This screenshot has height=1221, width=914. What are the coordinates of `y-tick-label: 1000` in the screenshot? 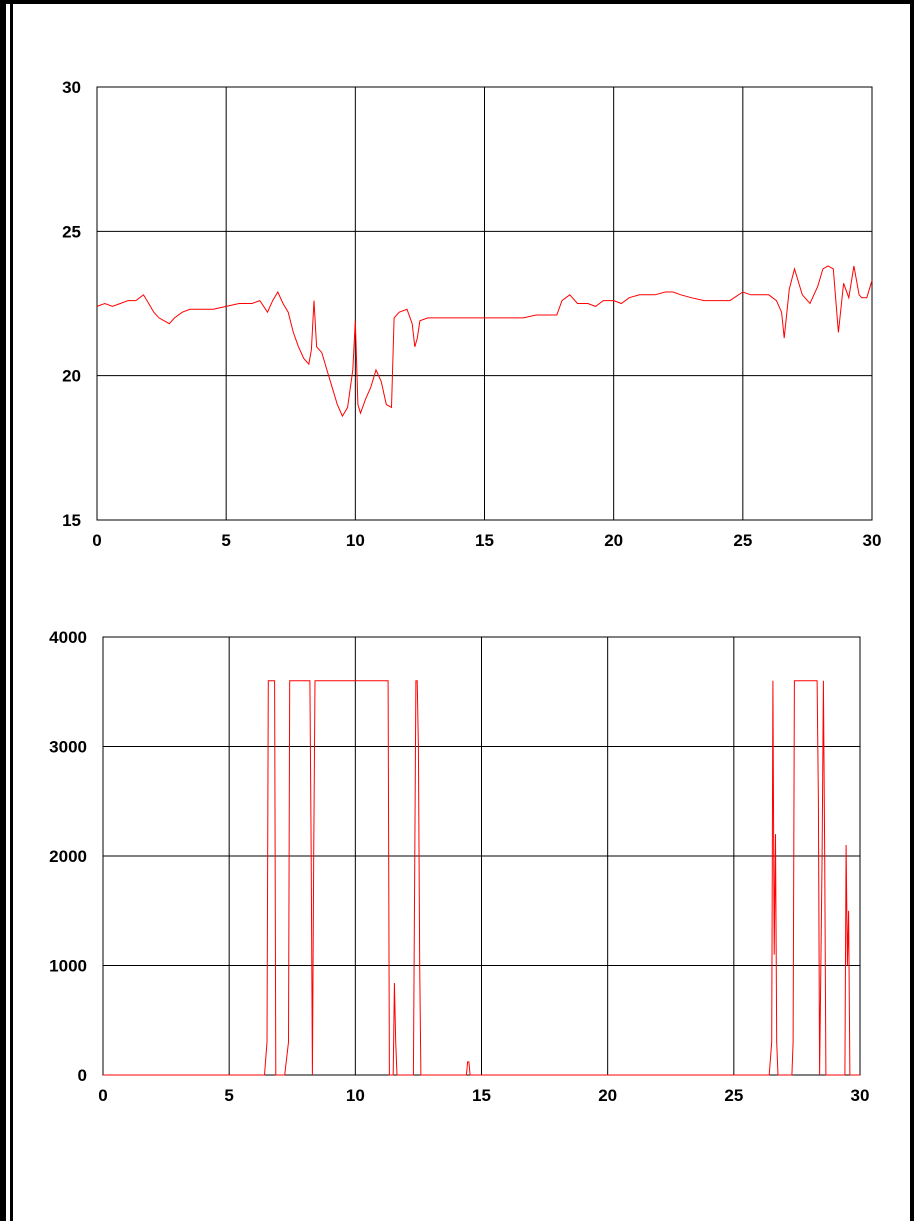 It's located at (68, 966).